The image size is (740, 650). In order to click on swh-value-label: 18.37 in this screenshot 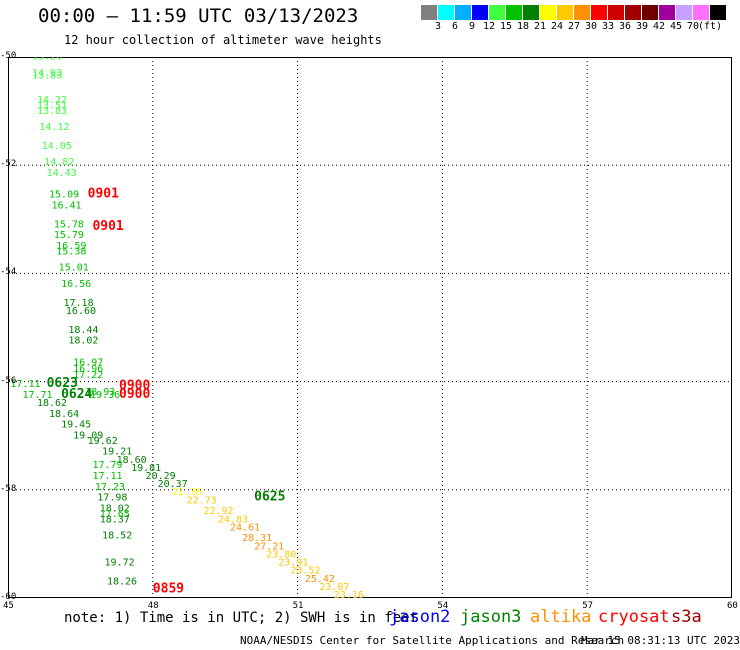, I will do `click(115, 519)`.